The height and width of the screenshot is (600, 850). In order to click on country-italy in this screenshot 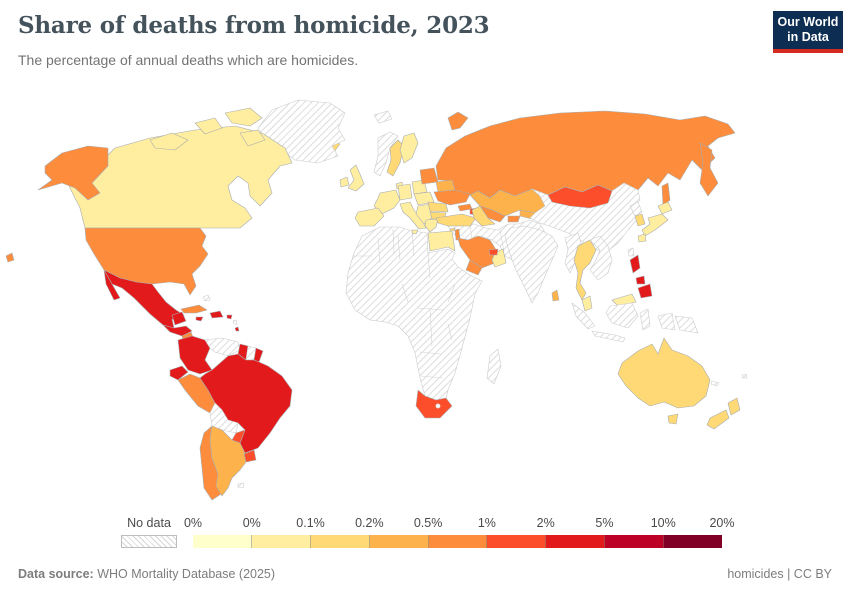, I will do `click(413, 215)`.